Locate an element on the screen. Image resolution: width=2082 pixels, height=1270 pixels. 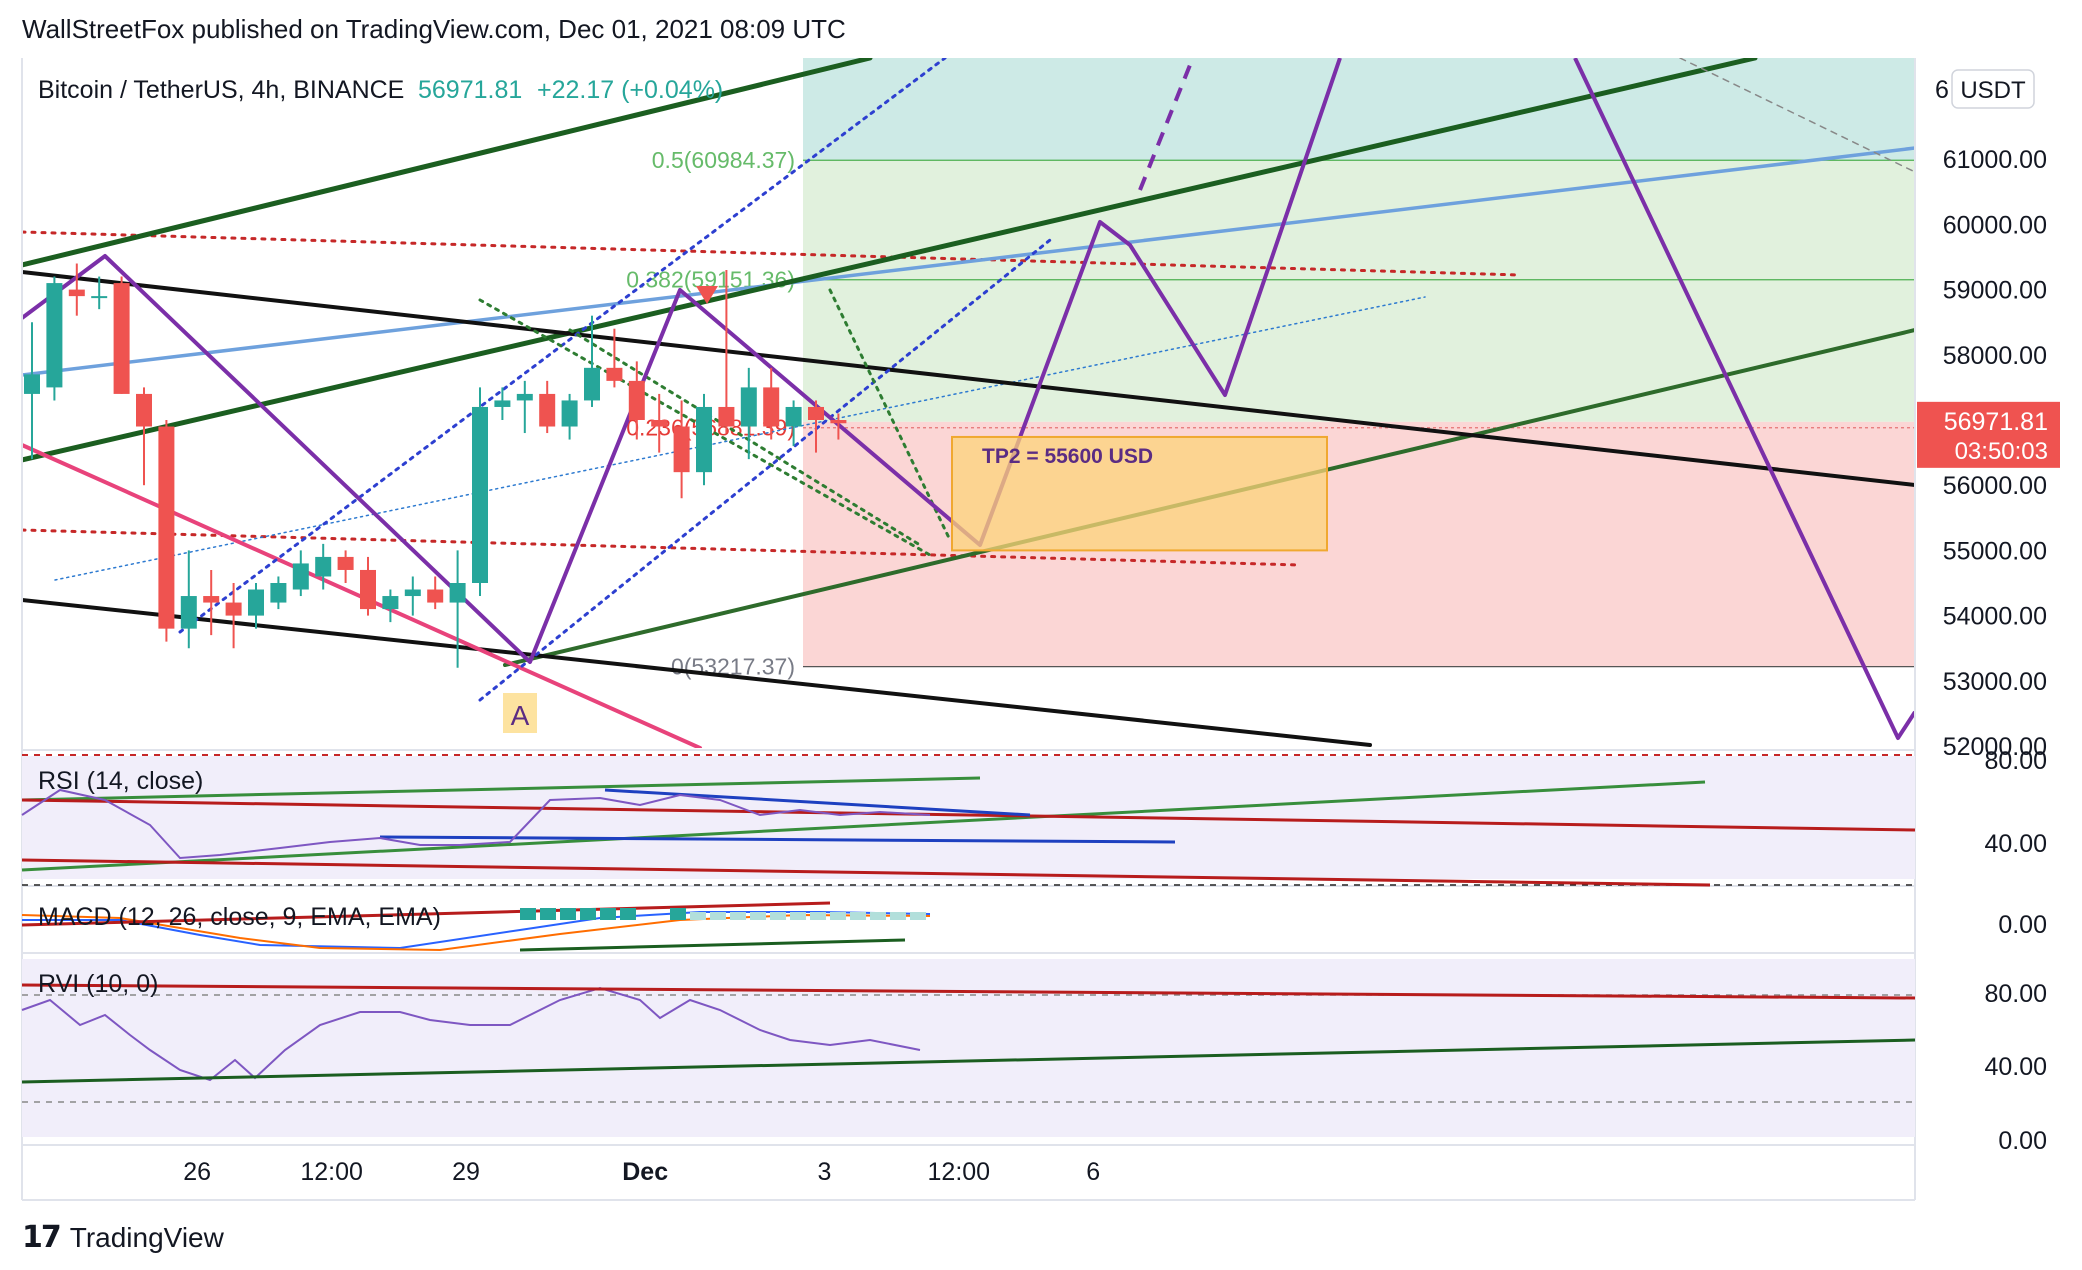
y-axis-tick: 55000.00 is located at coordinates (1995, 551).